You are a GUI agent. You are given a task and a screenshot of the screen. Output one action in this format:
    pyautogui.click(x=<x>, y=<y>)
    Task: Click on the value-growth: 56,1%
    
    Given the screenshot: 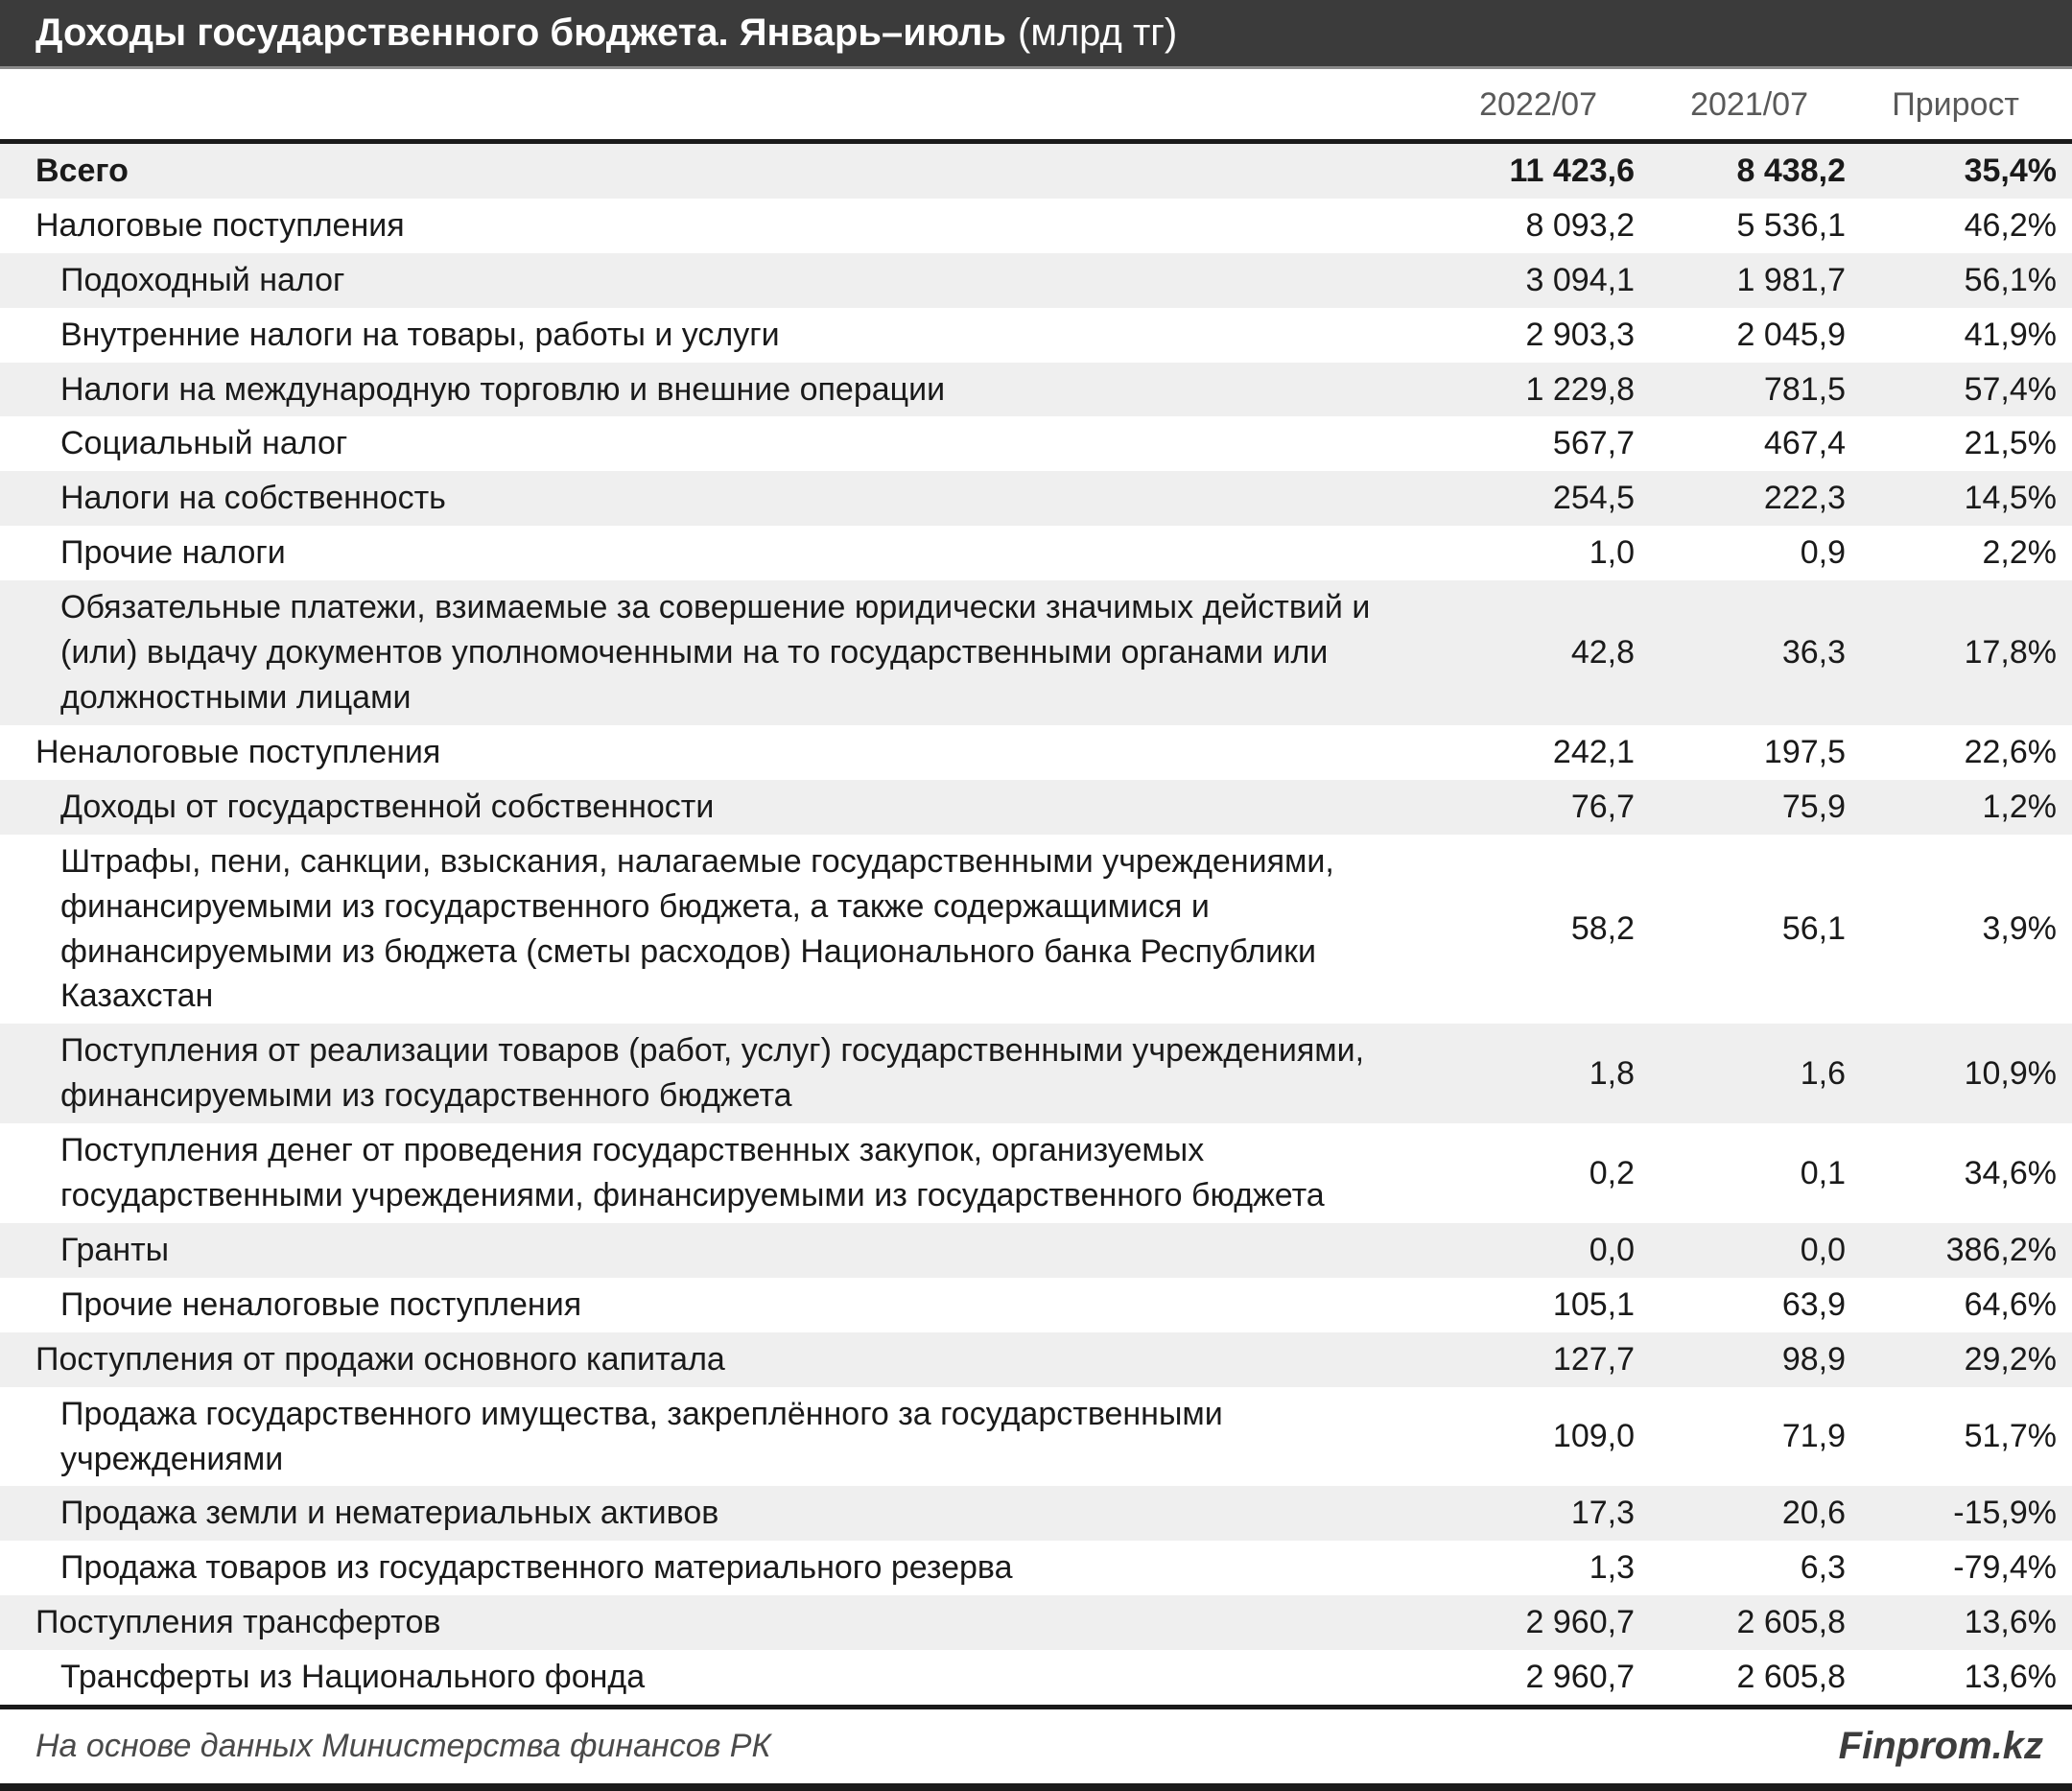 What is the action you would take?
    pyautogui.click(x=2010, y=279)
    